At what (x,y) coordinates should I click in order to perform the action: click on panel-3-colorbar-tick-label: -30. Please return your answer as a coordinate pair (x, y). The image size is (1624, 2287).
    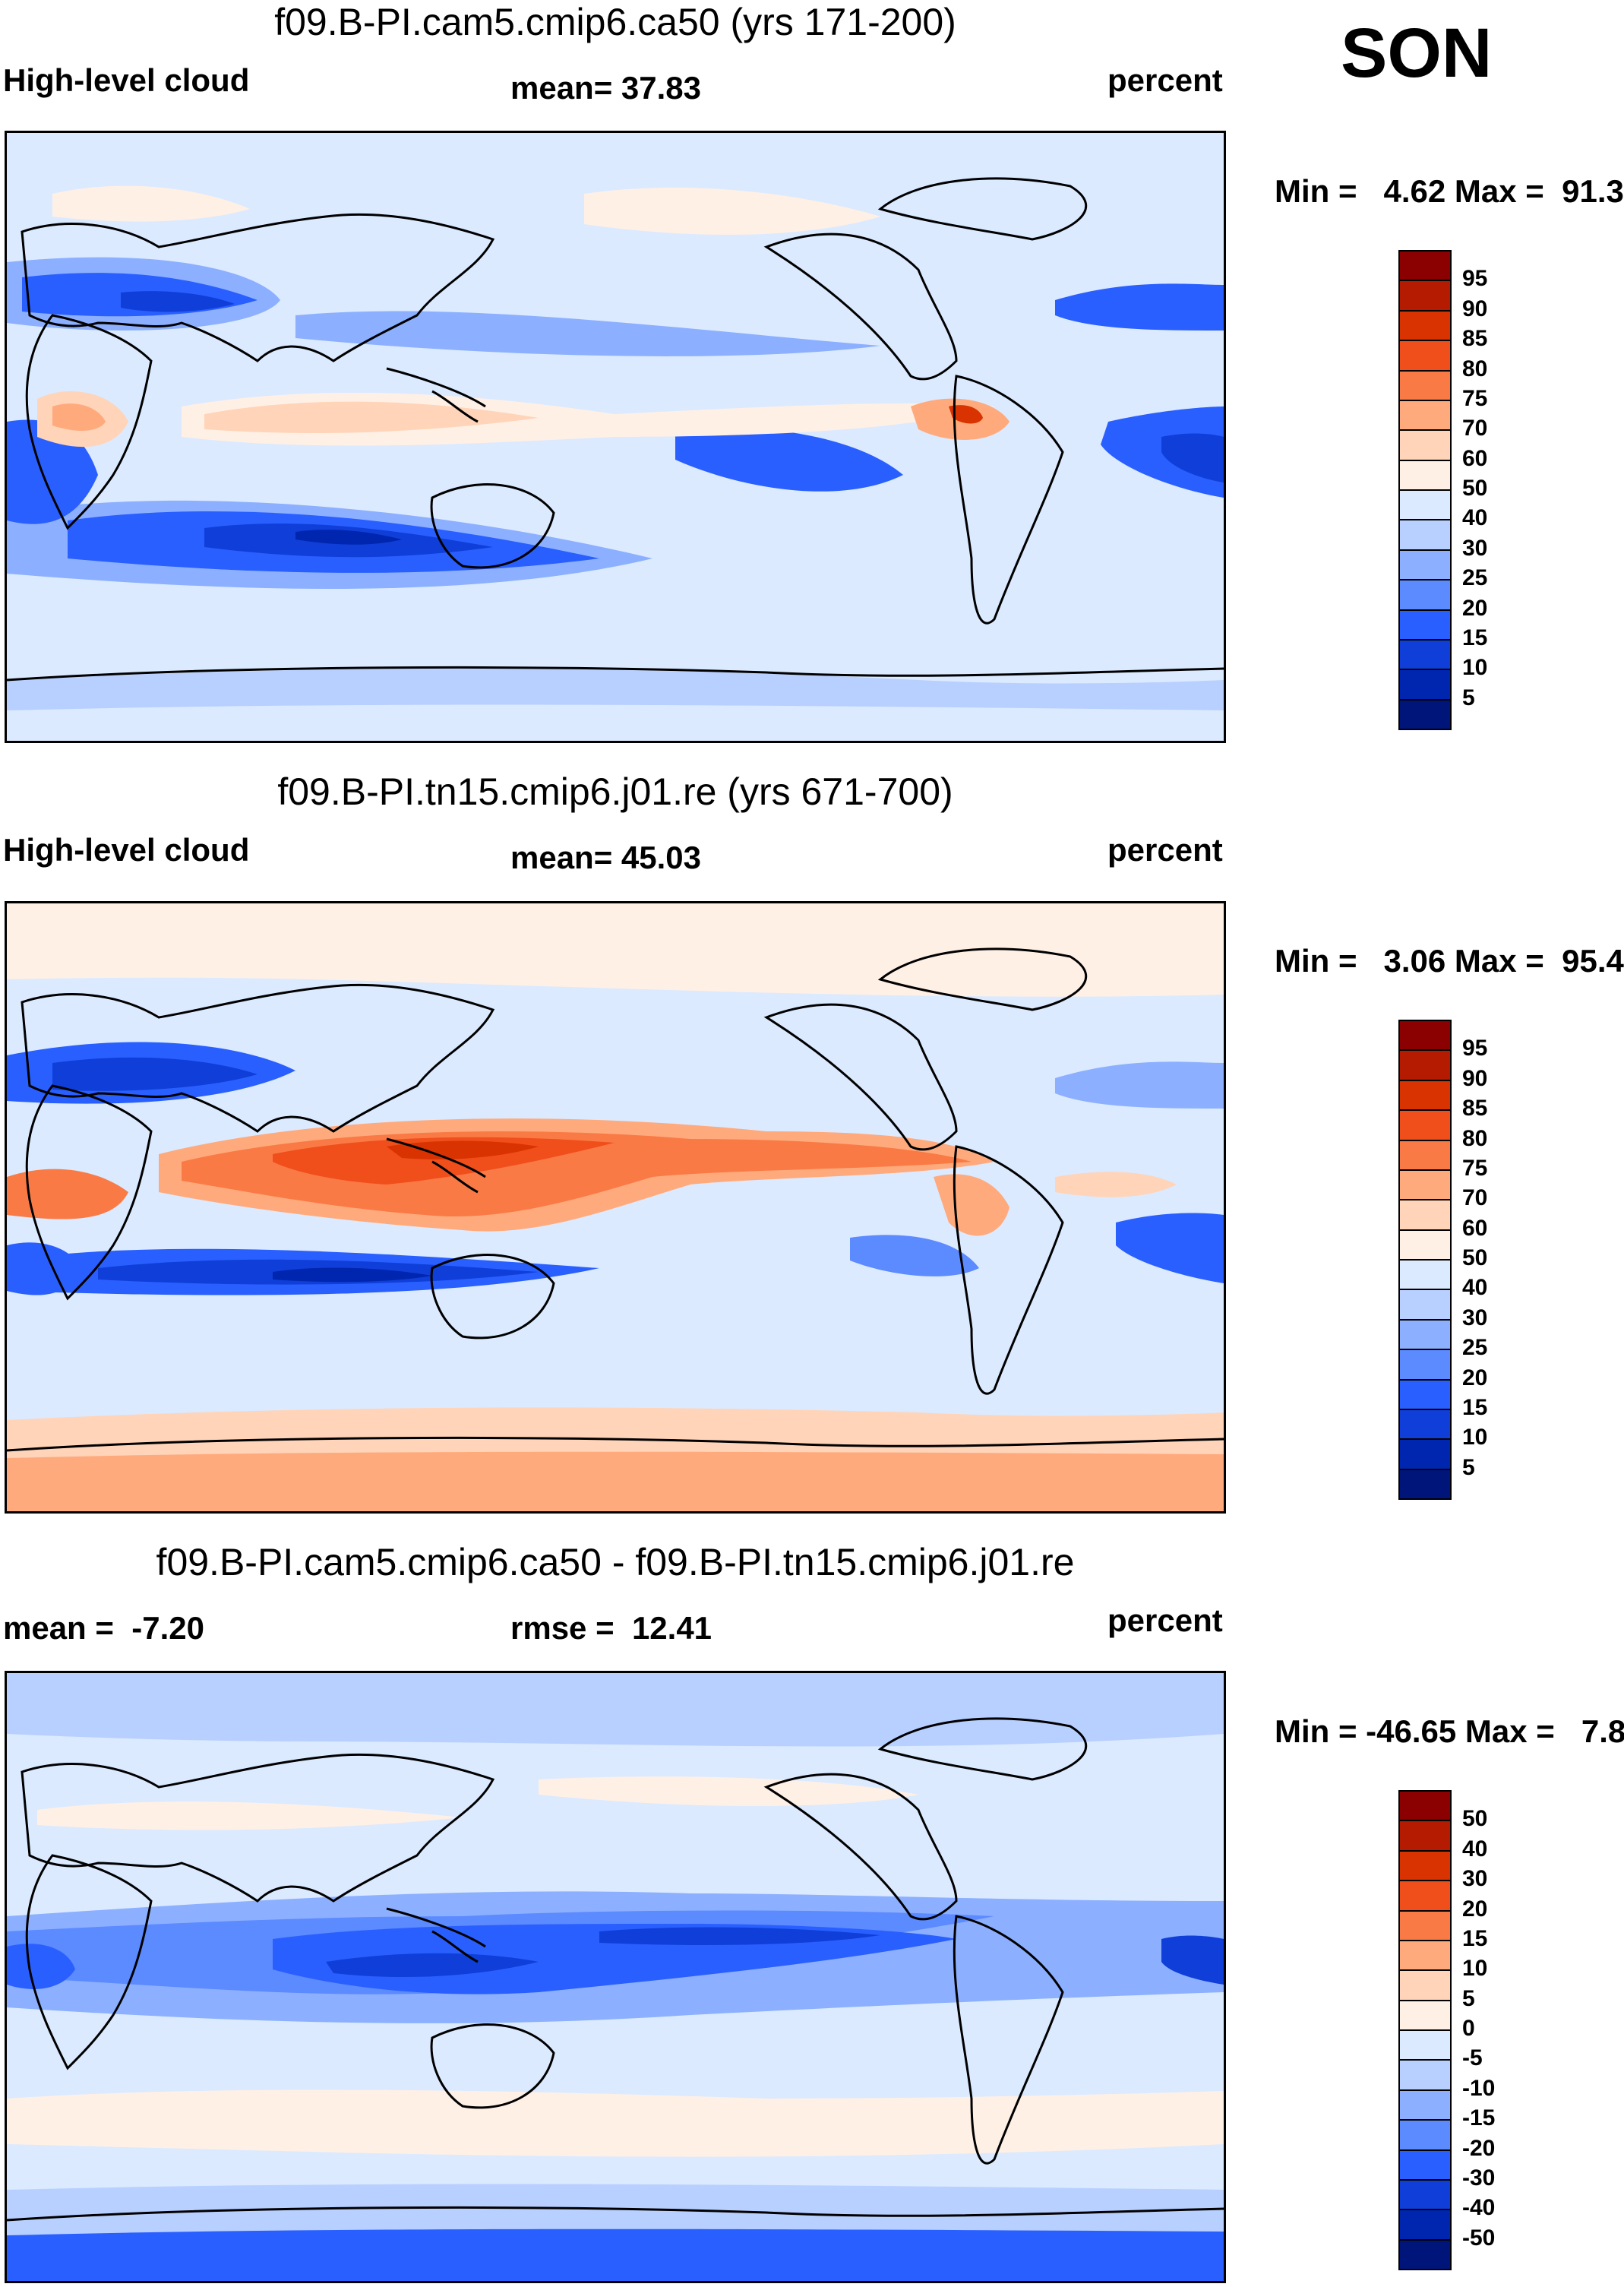
    Looking at the image, I should click on (1479, 2178).